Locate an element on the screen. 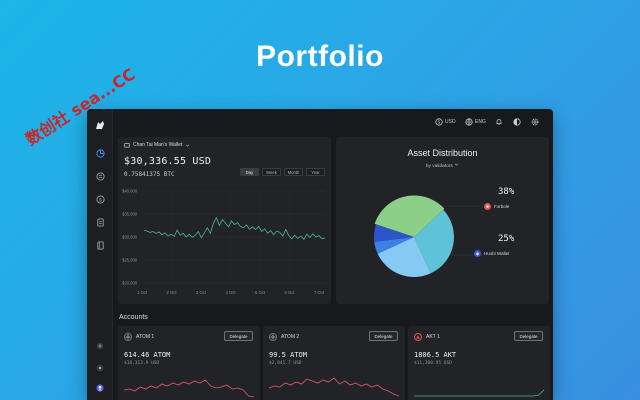 This screenshot has width=640, height=400. x-tick-label: 3 Oct is located at coordinates (201, 292).